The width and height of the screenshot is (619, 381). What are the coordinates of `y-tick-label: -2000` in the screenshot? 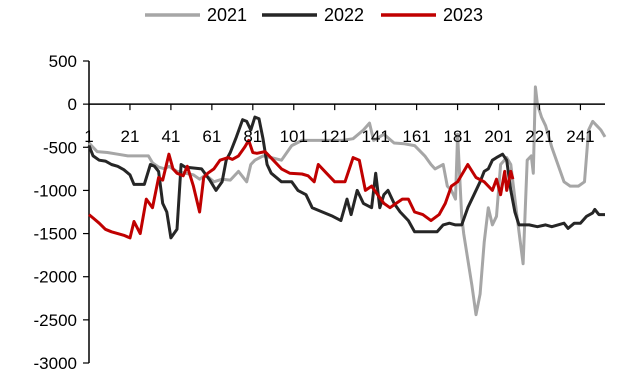 It's located at (55, 277).